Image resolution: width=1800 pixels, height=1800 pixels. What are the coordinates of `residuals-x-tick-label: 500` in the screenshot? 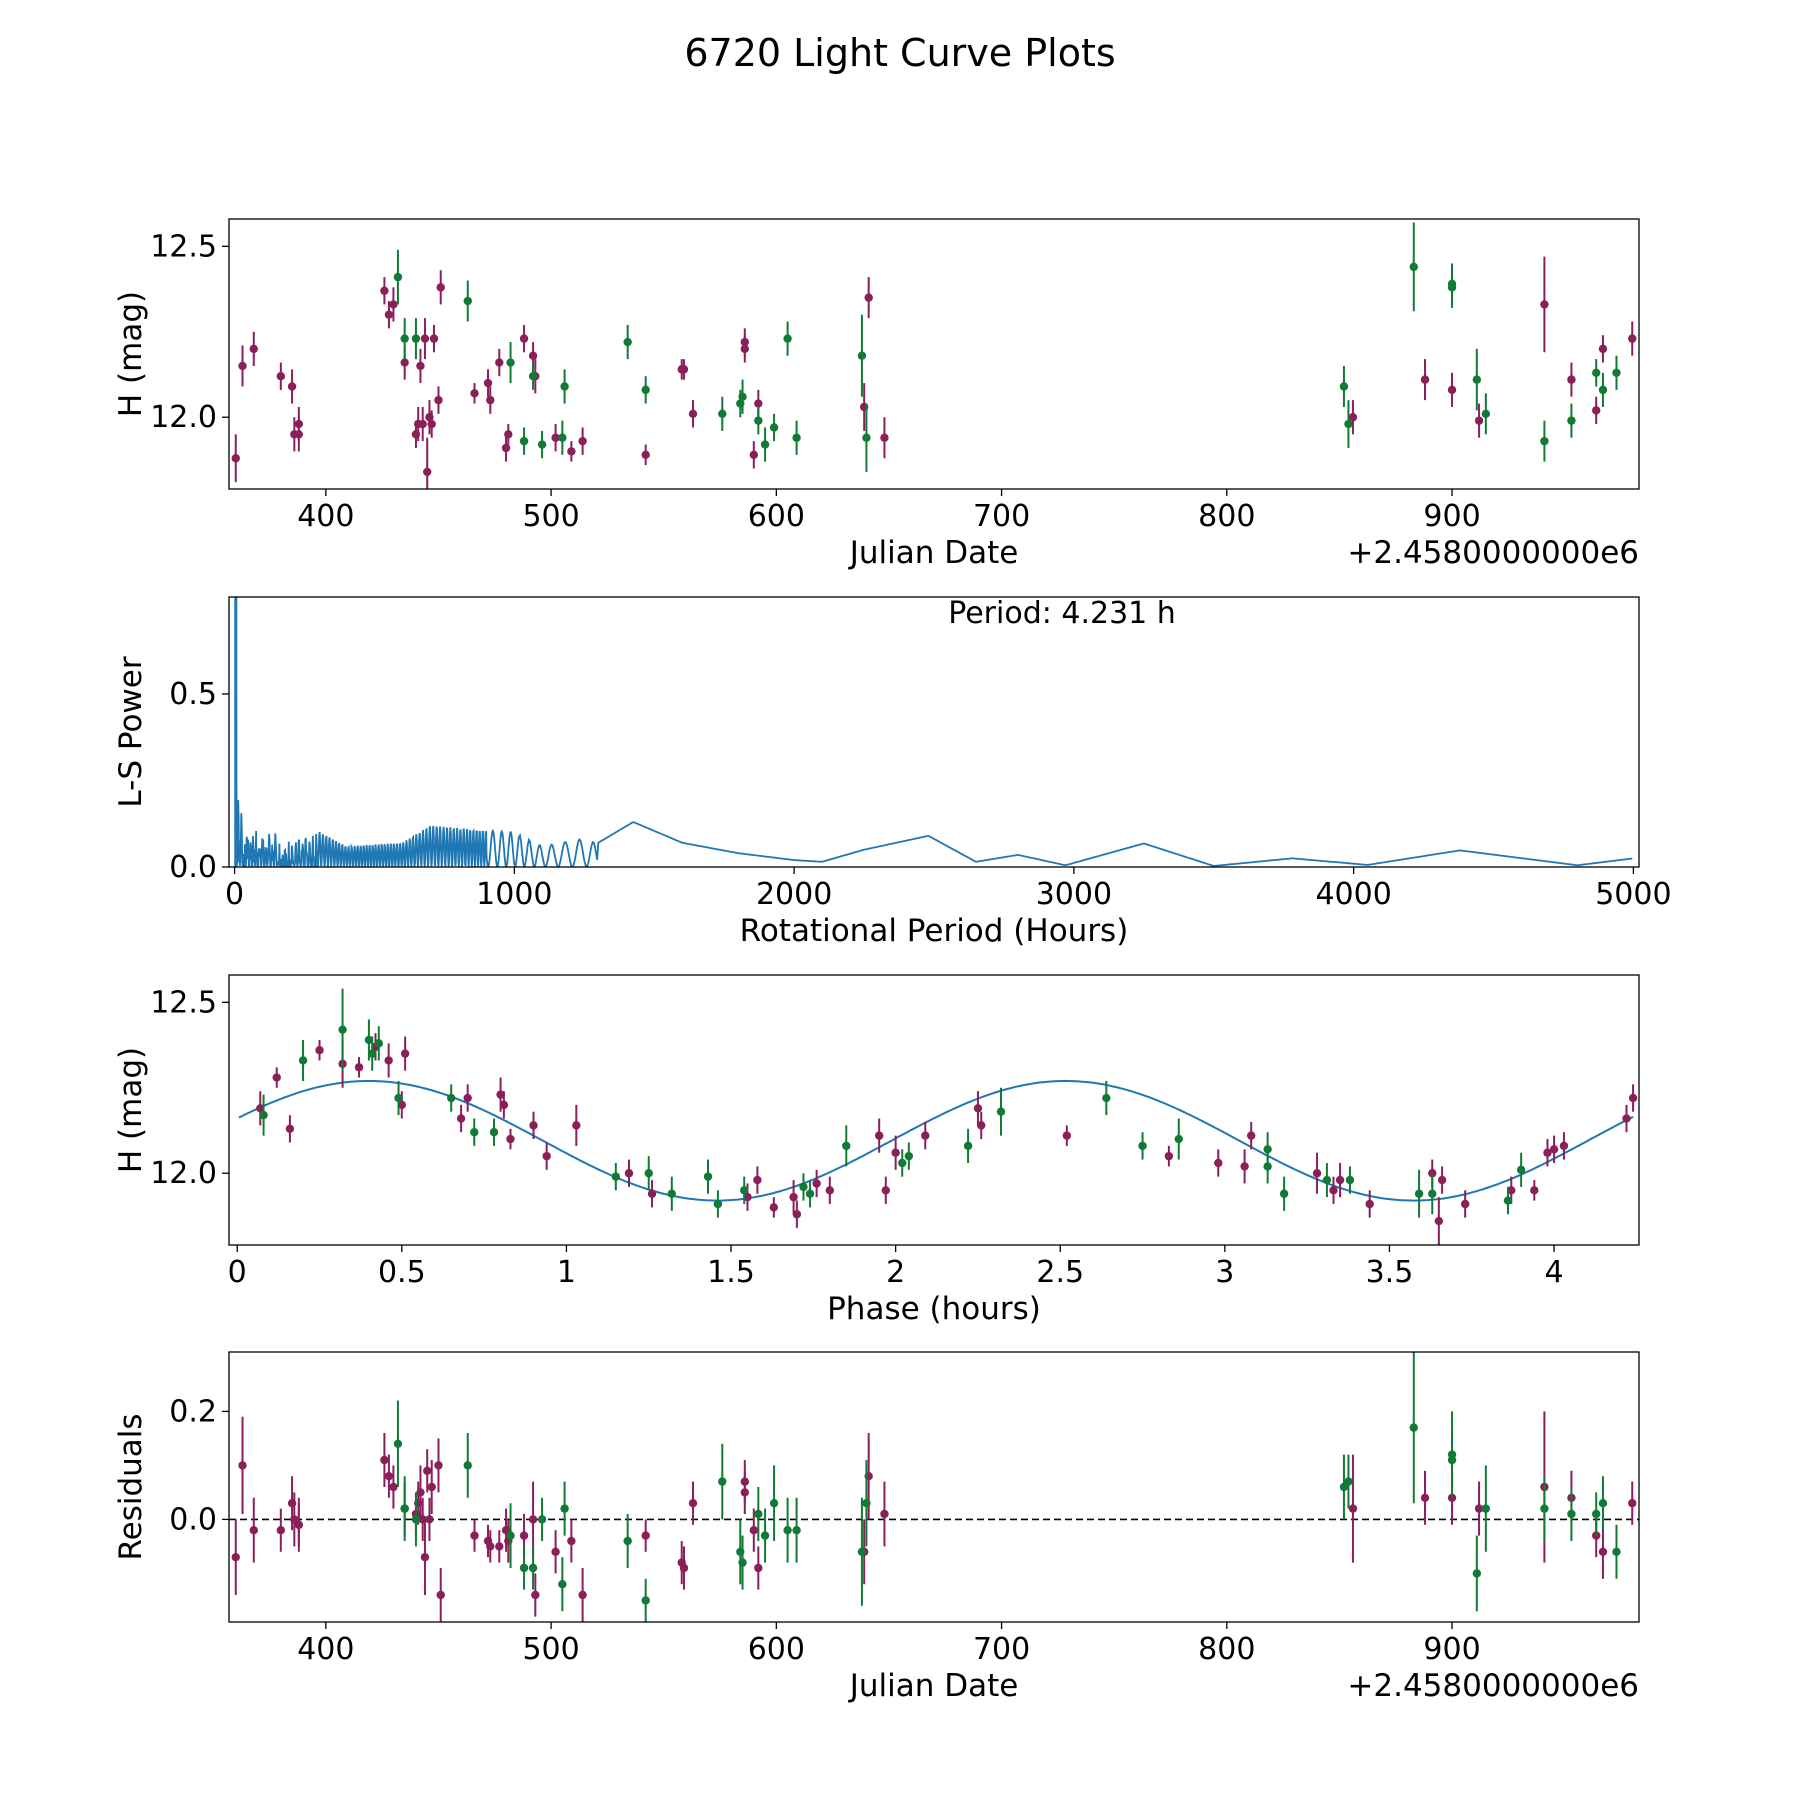 It's located at (550, 1649).